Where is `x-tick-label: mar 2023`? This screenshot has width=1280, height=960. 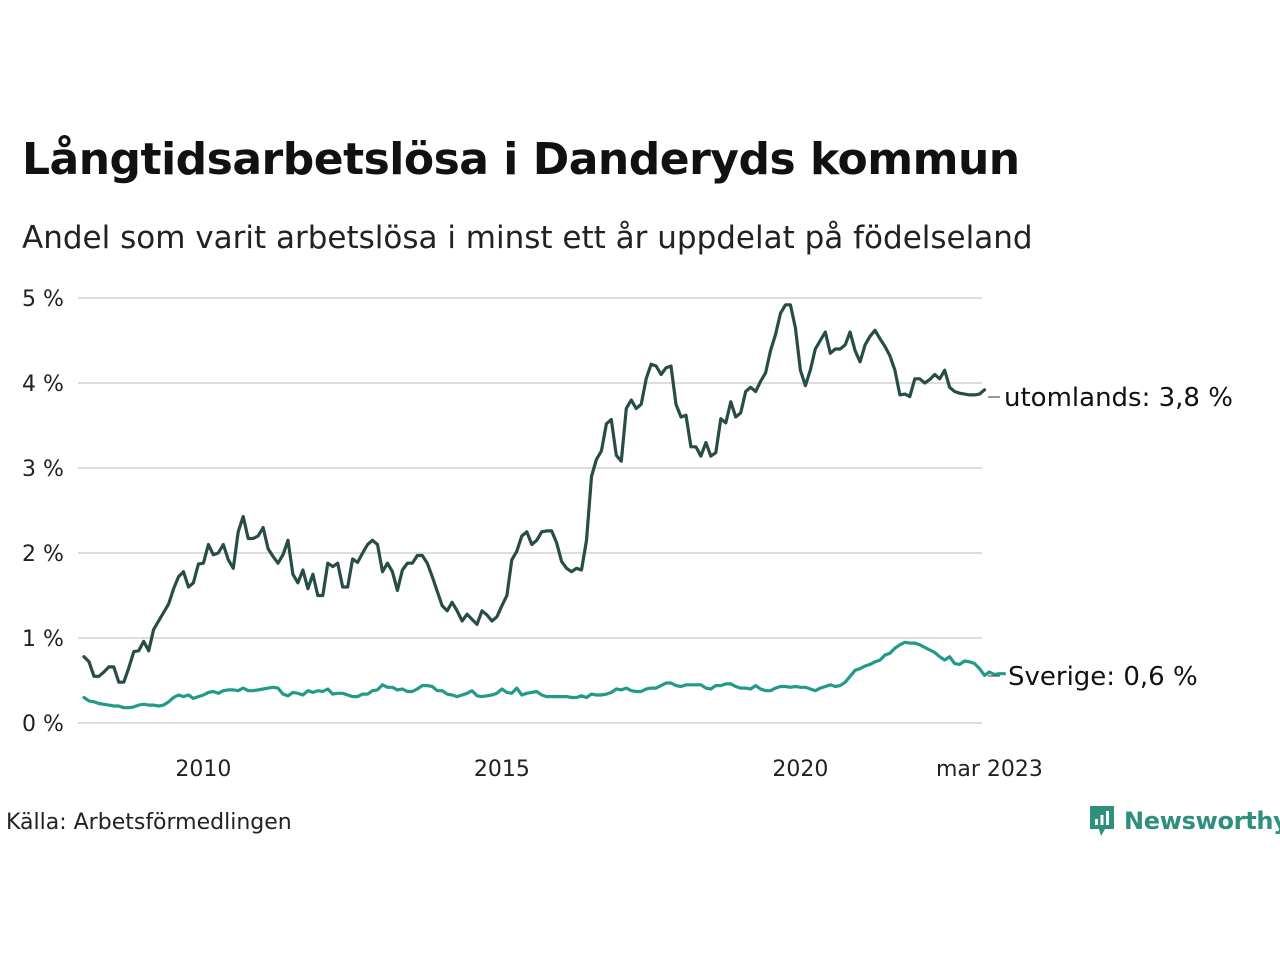
x-tick-label: mar 2023 is located at coordinates (989, 769).